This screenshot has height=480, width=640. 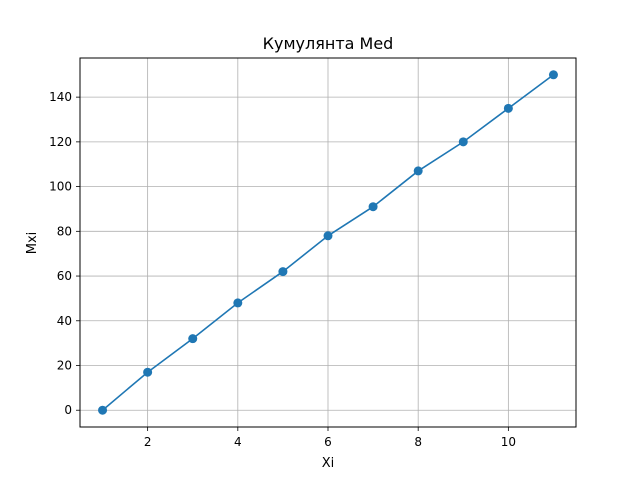 I want to click on y-tick-label: 60, so click(x=64, y=276).